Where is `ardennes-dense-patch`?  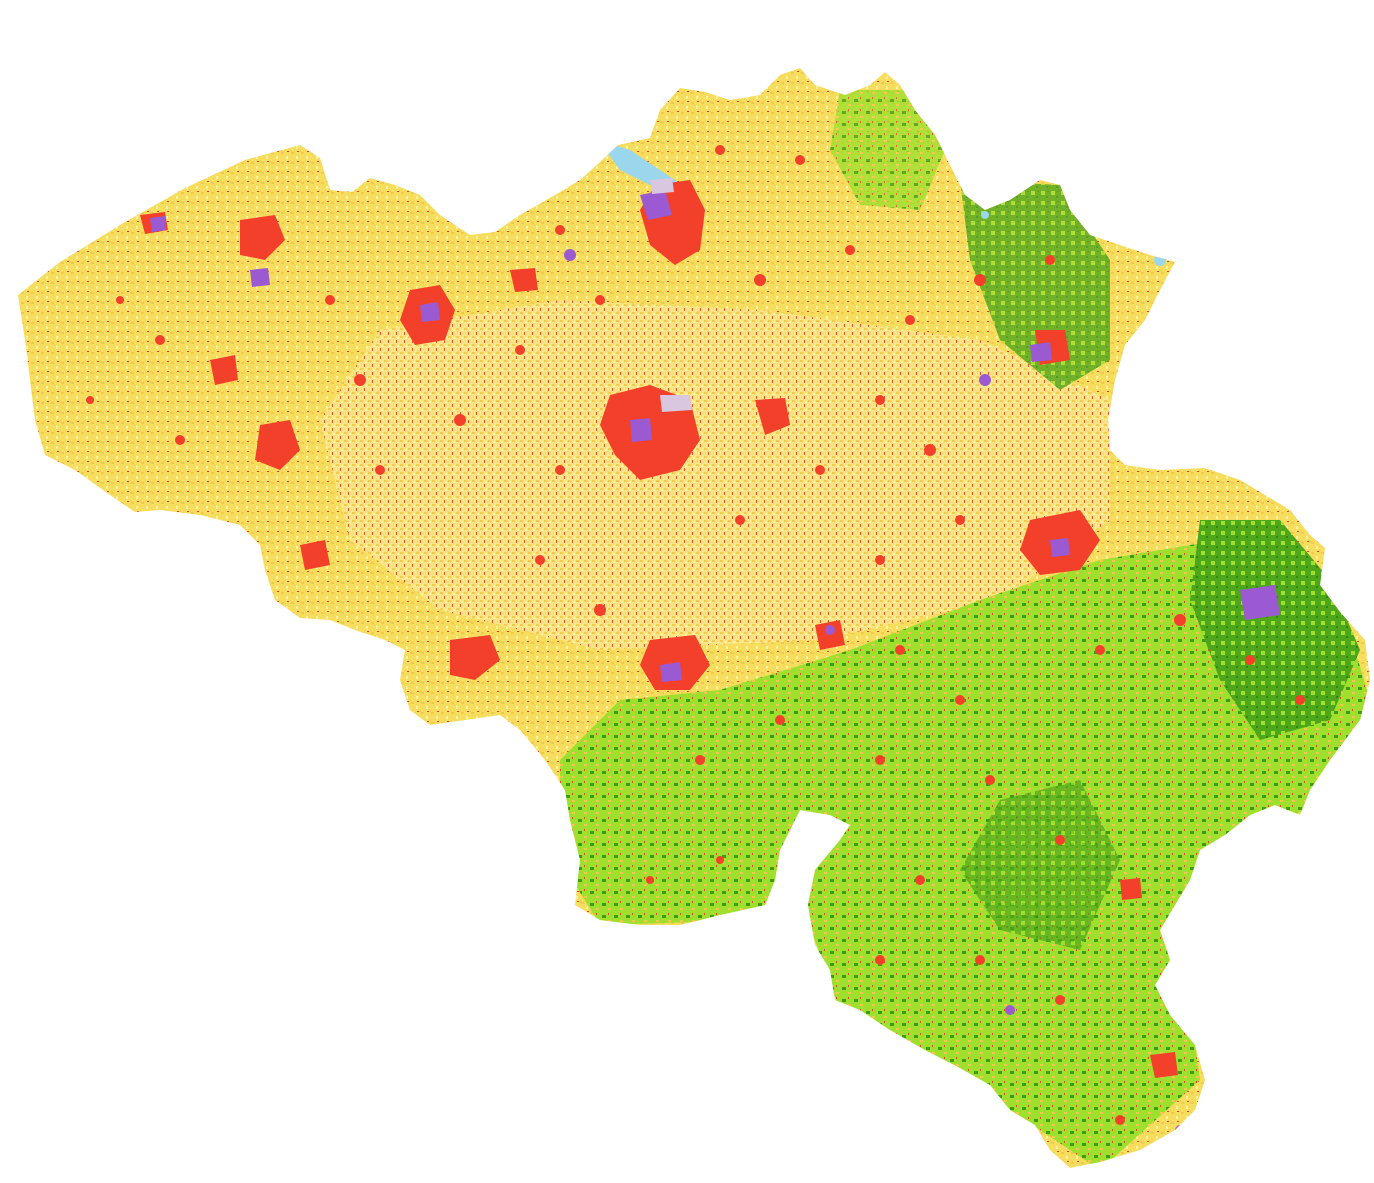
ardennes-dense-patch is located at coordinates (1040, 865).